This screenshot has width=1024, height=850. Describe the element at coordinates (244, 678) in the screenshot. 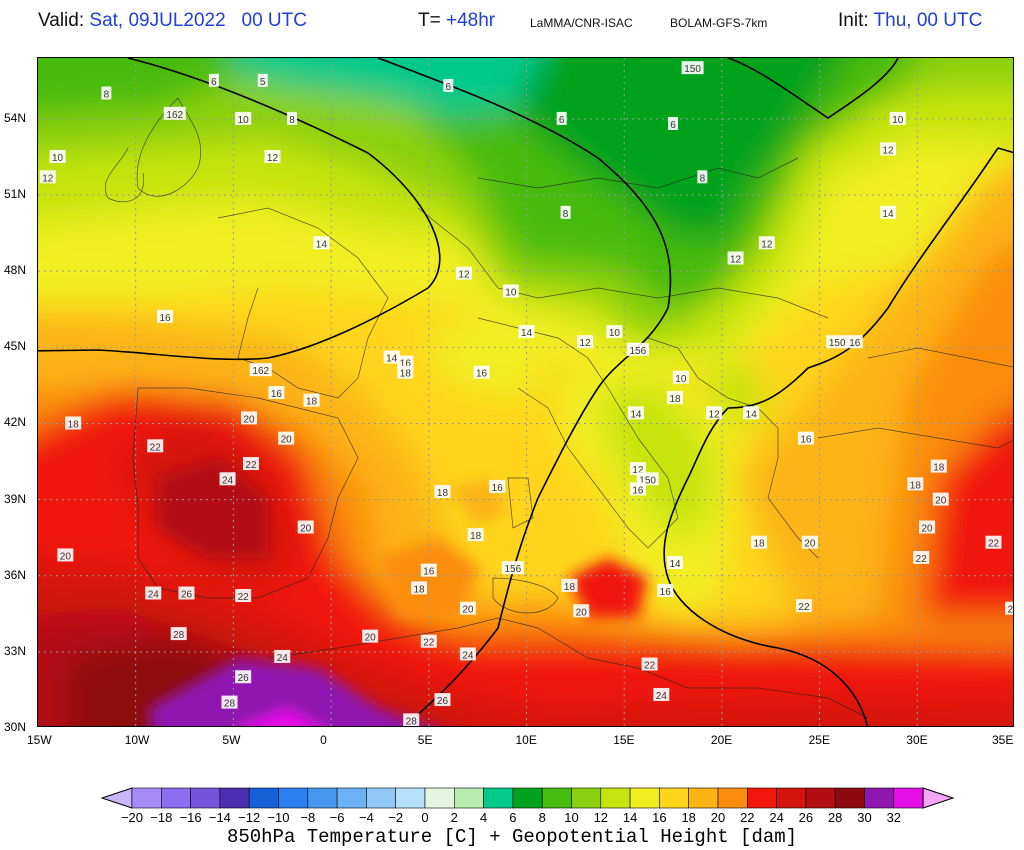

I see `contour-label-text: 26` at that location.